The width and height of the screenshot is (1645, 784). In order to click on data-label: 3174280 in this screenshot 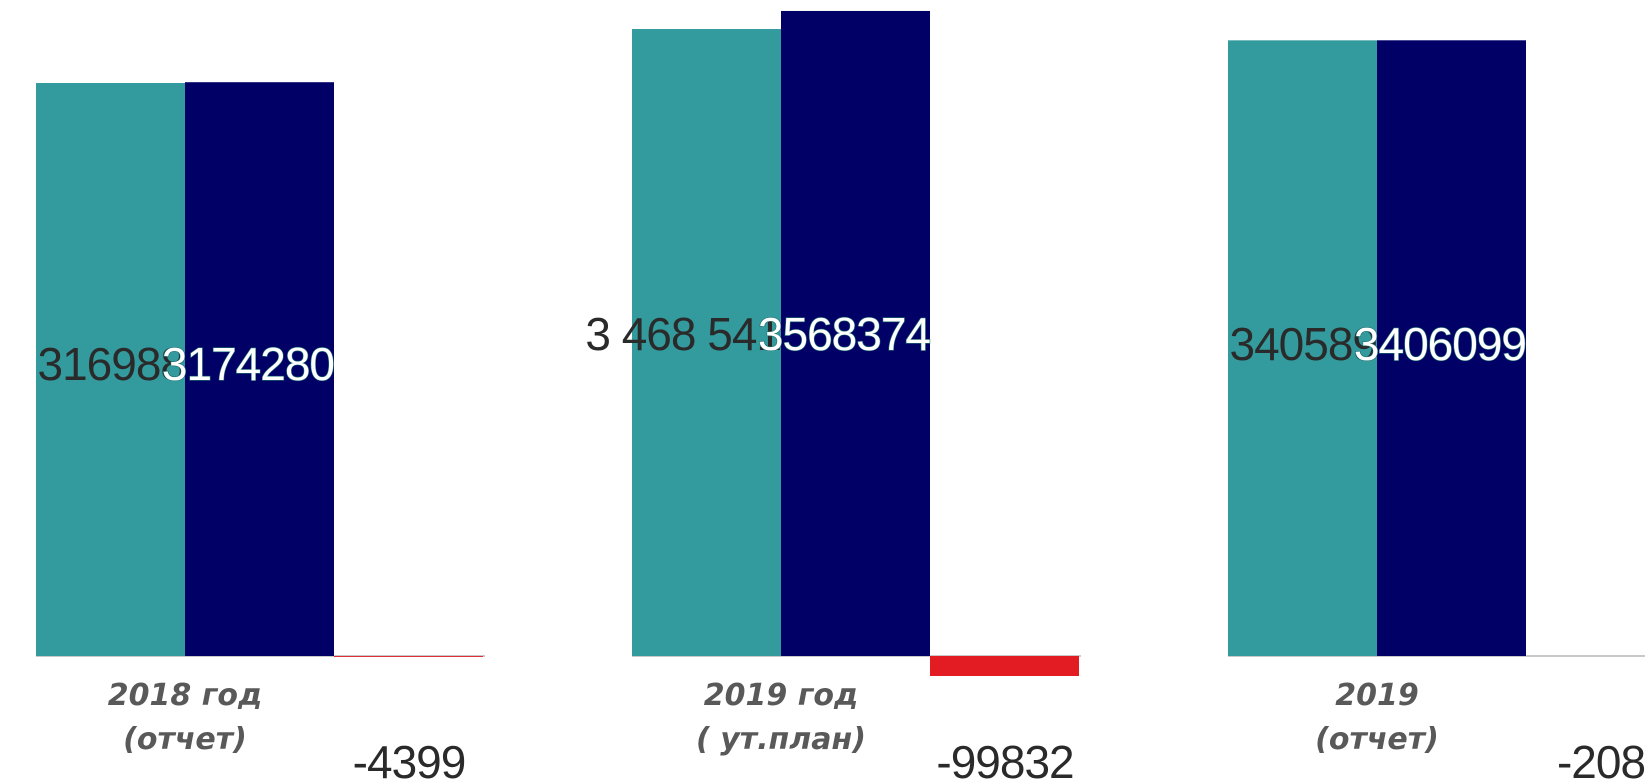, I will do `click(248, 364)`.